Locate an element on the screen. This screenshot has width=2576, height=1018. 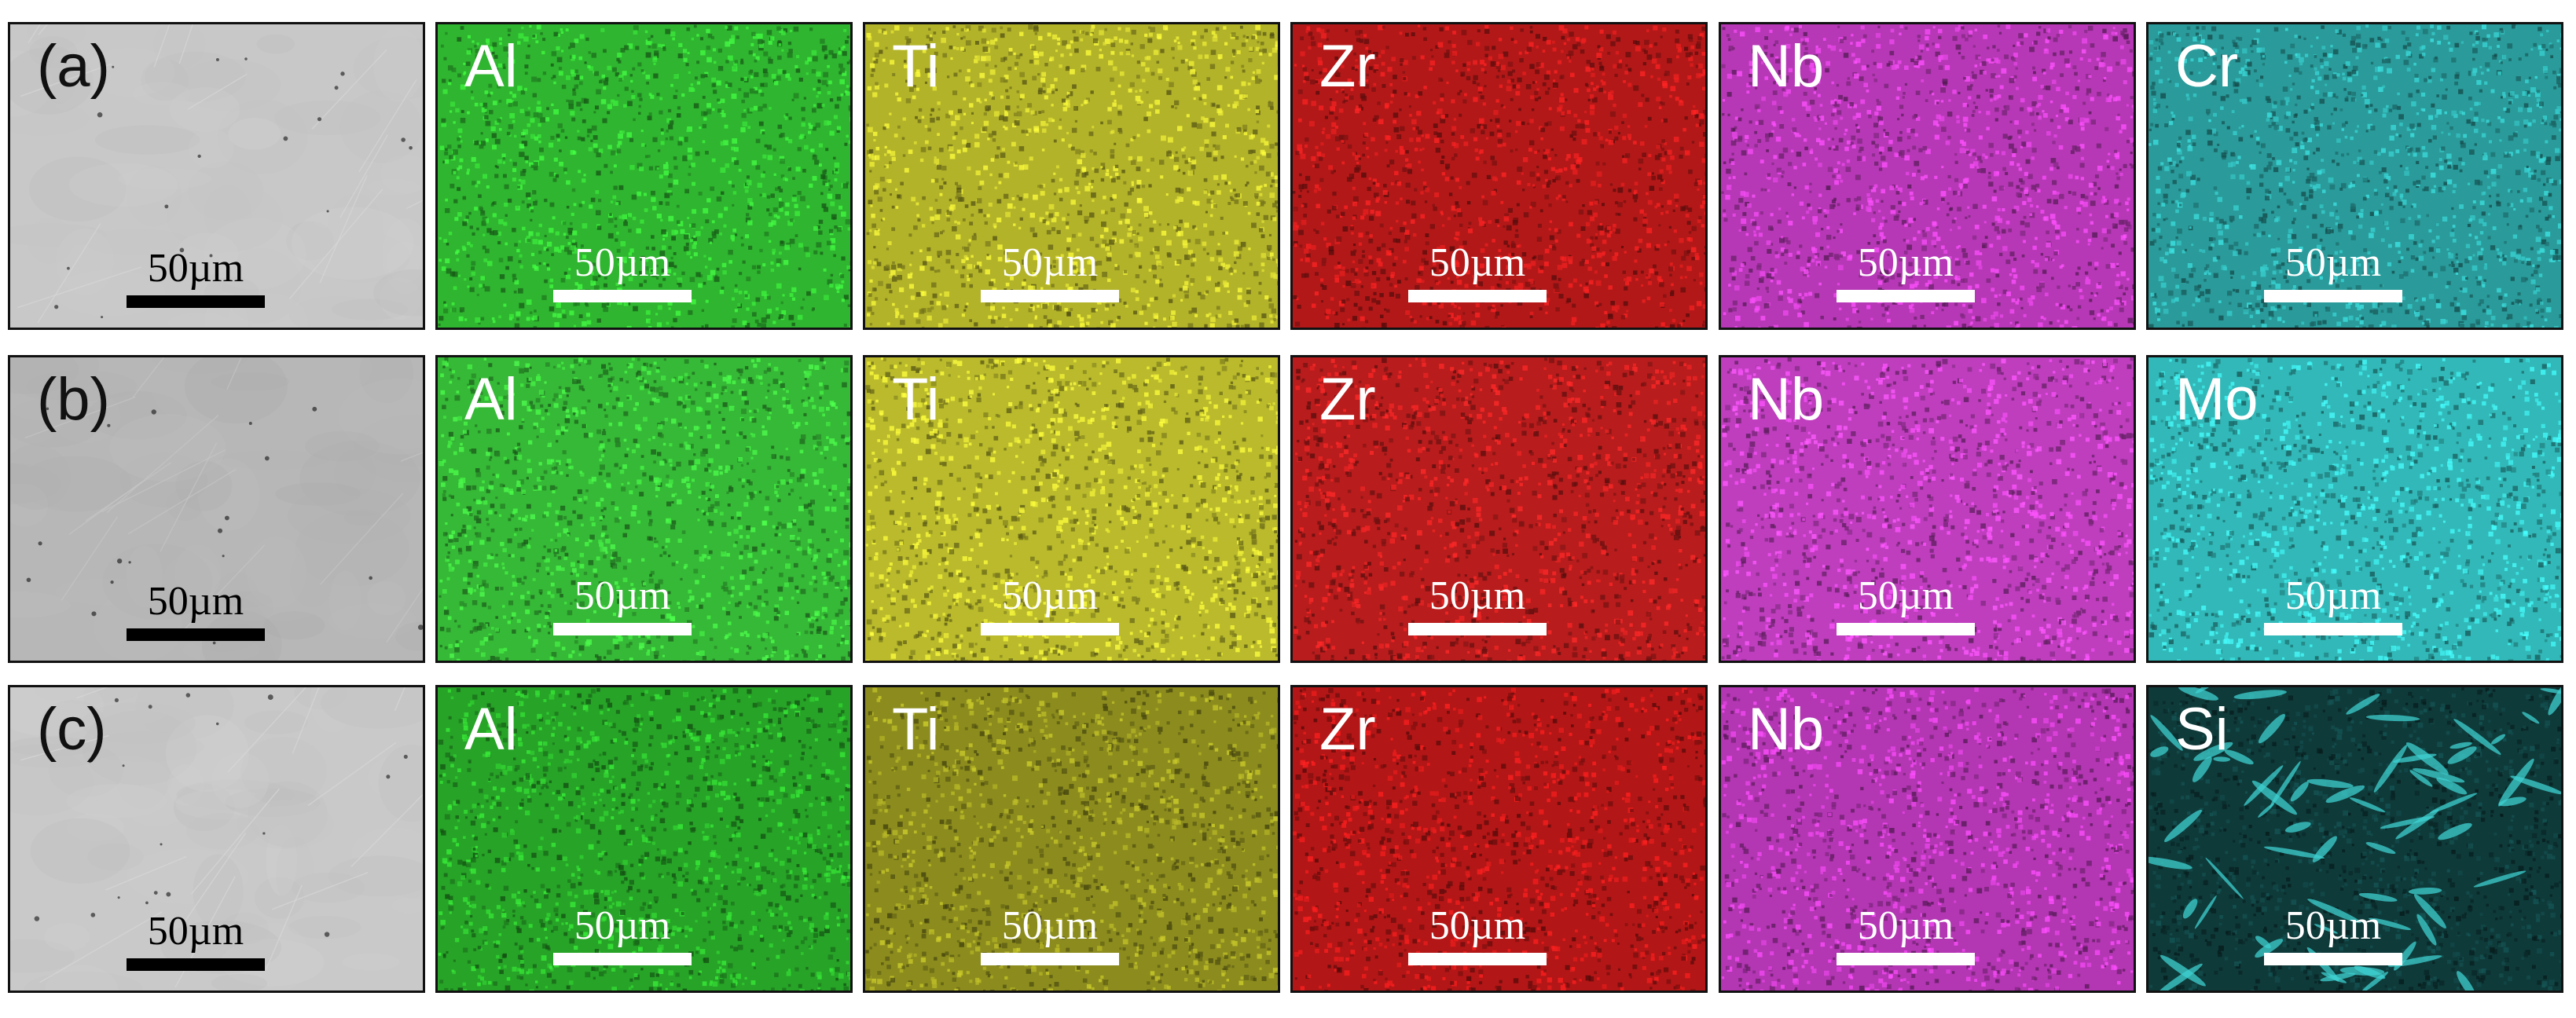
sem-image-panel: (a) 50µm is located at coordinates (217, 176).